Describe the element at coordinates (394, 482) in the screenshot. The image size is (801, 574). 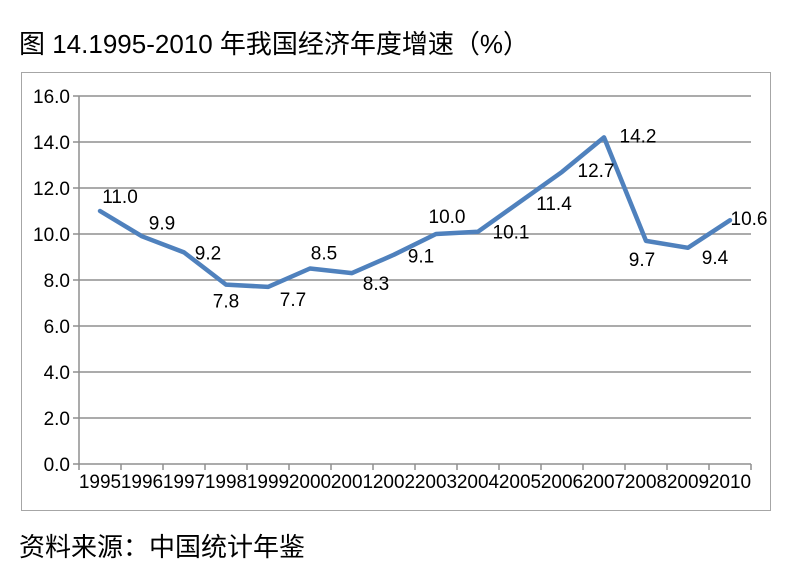
I see `x-tick-label: 2002` at that location.